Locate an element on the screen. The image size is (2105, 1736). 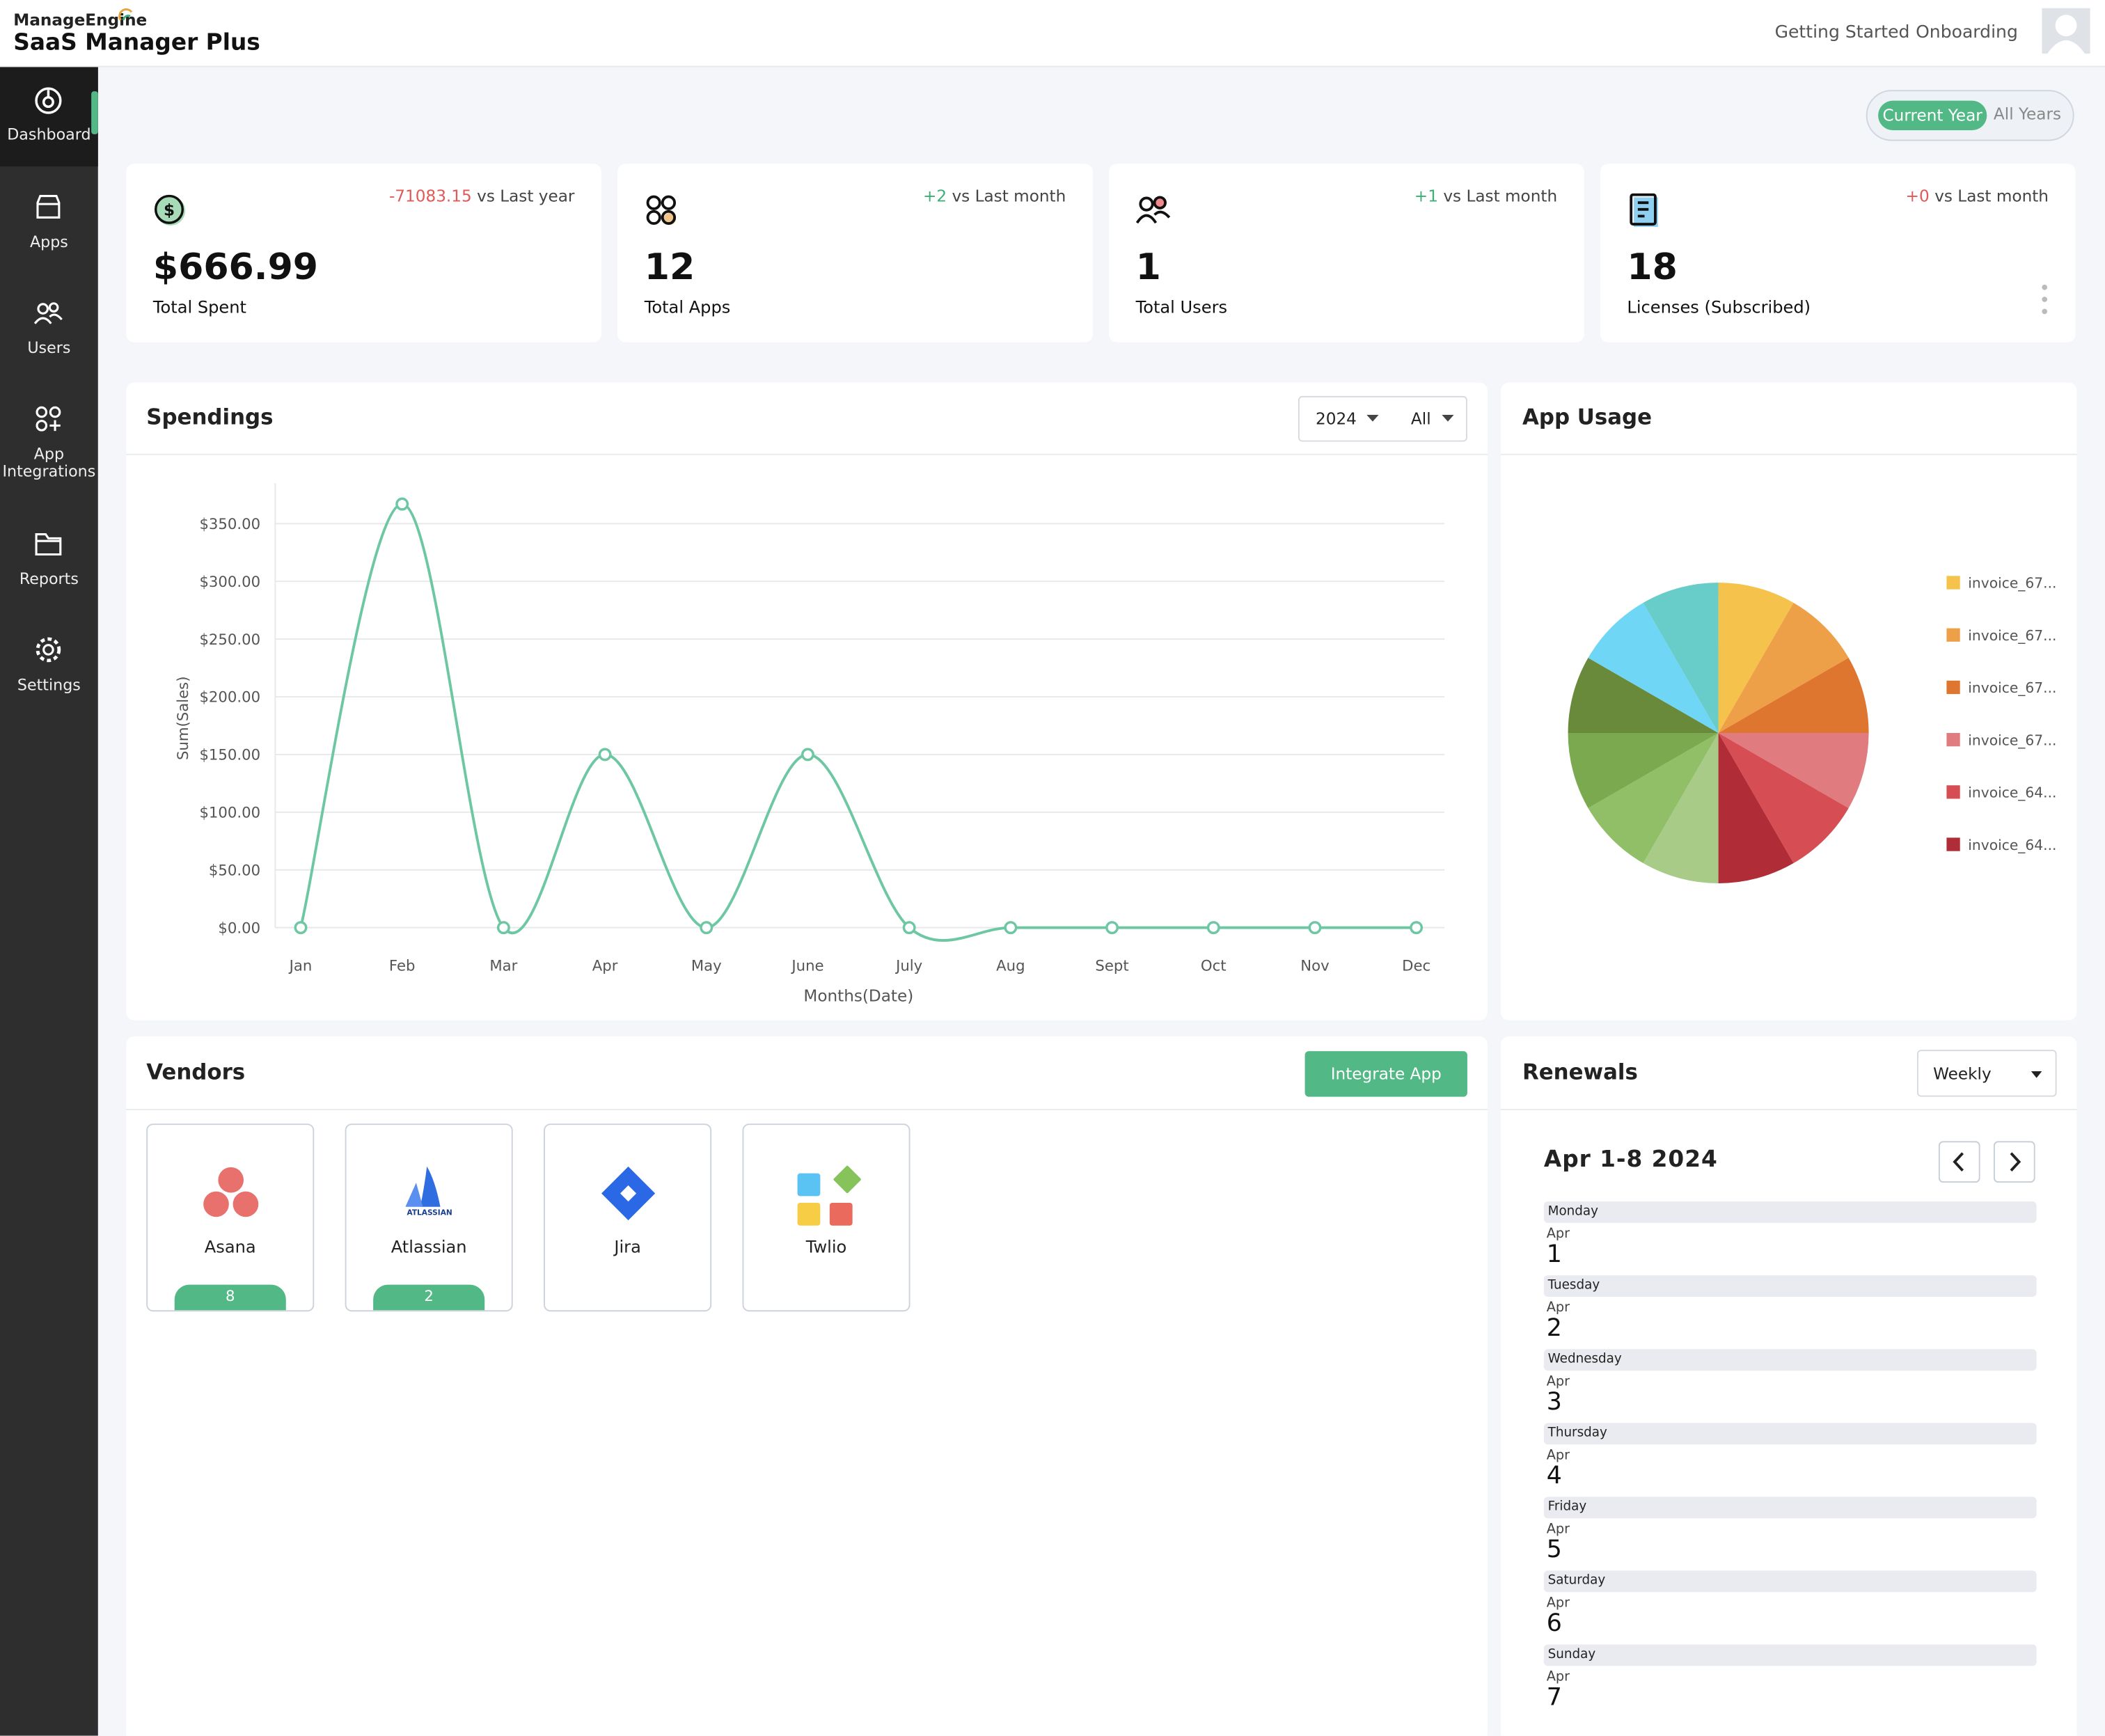
year-filter: 2024 is located at coordinates (1336, 419).